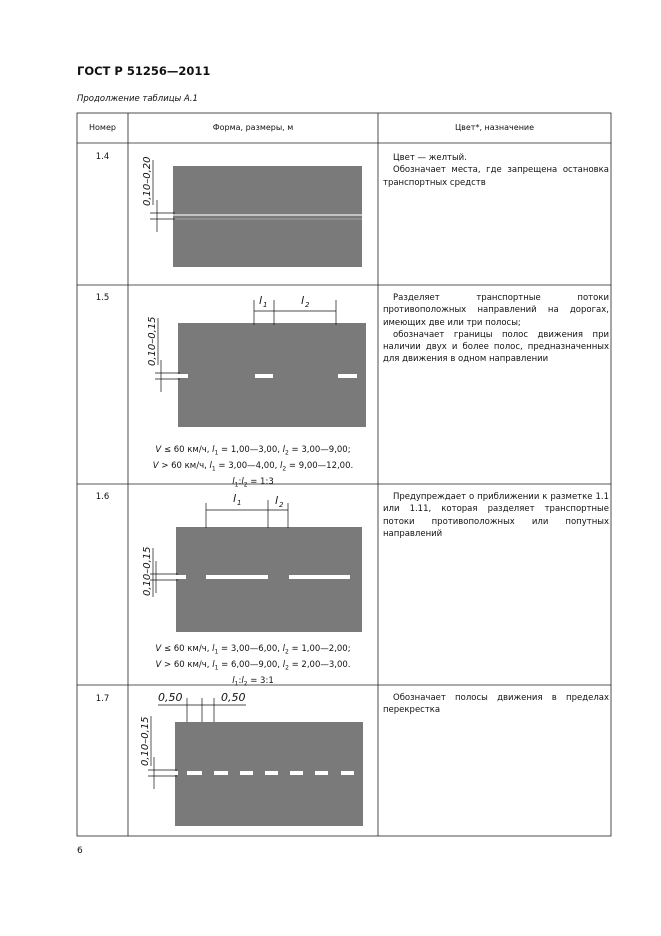 This screenshot has width=661, height=936. I want to click on dimension-label: 0,10–0,20, so click(147, 181).